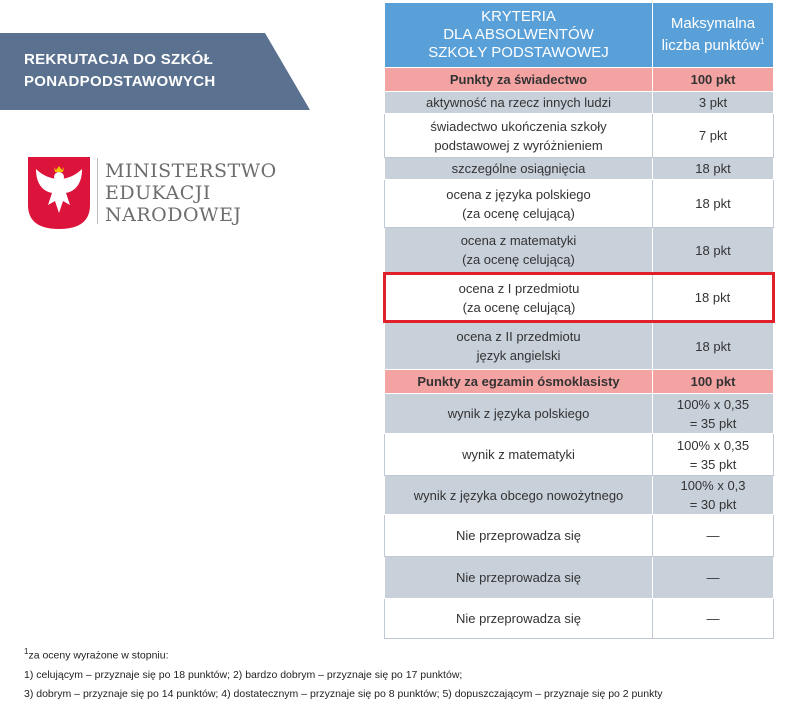 The width and height of the screenshot is (793, 712). What do you see at coordinates (518, 297) in the screenshot?
I see `criterion-cell: ocena z I przedmiotu (za ocenę celującą)` at bounding box center [518, 297].